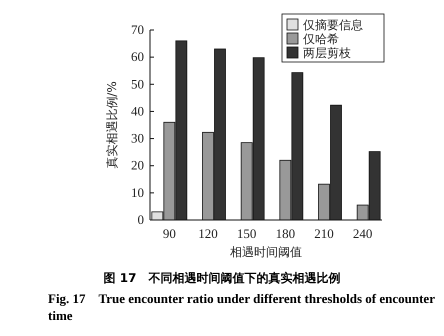 Image resolution: width=444 pixels, height=336 pixels. Describe the element at coordinates (112, 125) in the screenshot. I see `y-axis-title: 真实相遇比例/%` at that location.